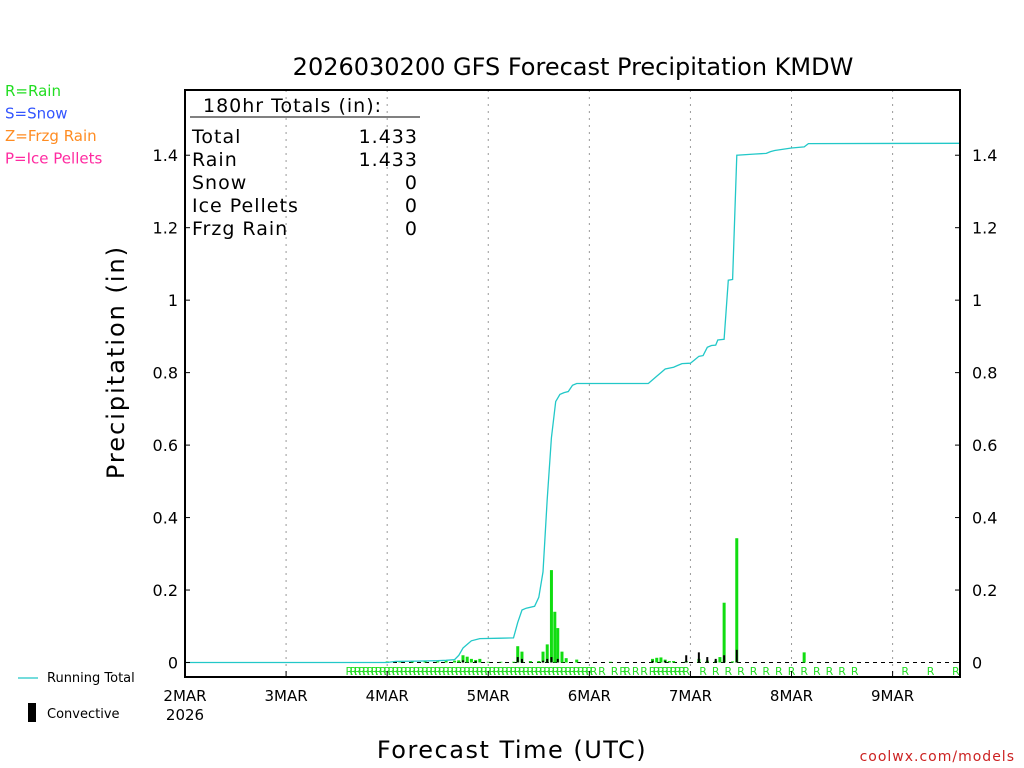  What do you see at coordinates (984, 373) in the screenshot?
I see `y-tick-label-right: 0.8` at bounding box center [984, 373].